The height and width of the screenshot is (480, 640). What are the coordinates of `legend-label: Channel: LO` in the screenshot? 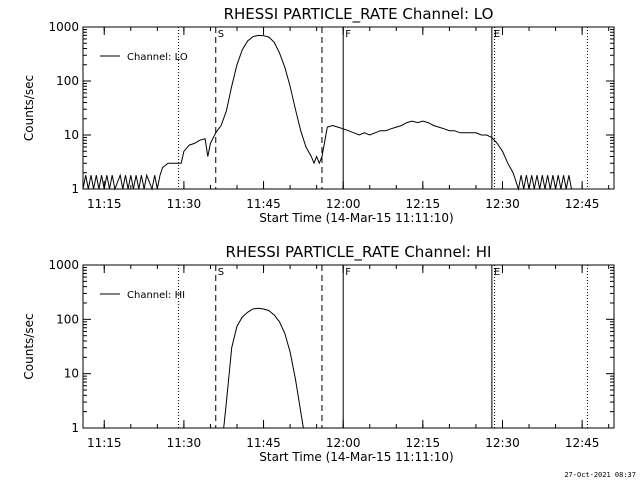 It's located at (157, 57).